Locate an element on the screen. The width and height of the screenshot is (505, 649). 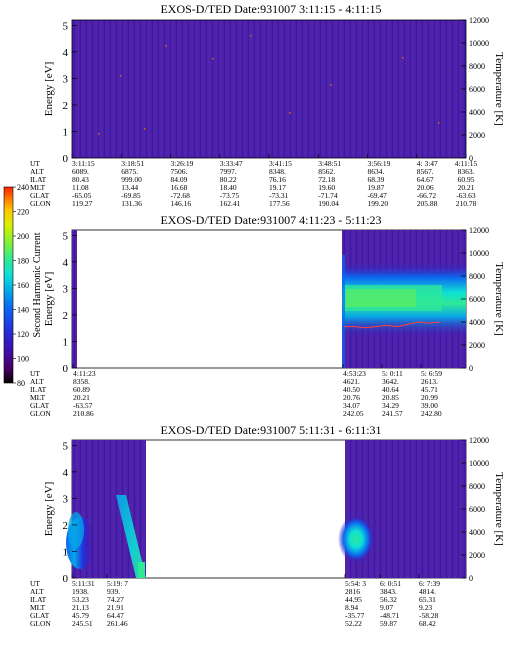
ephemeris-cell: 210.78 is located at coordinates (466, 203).